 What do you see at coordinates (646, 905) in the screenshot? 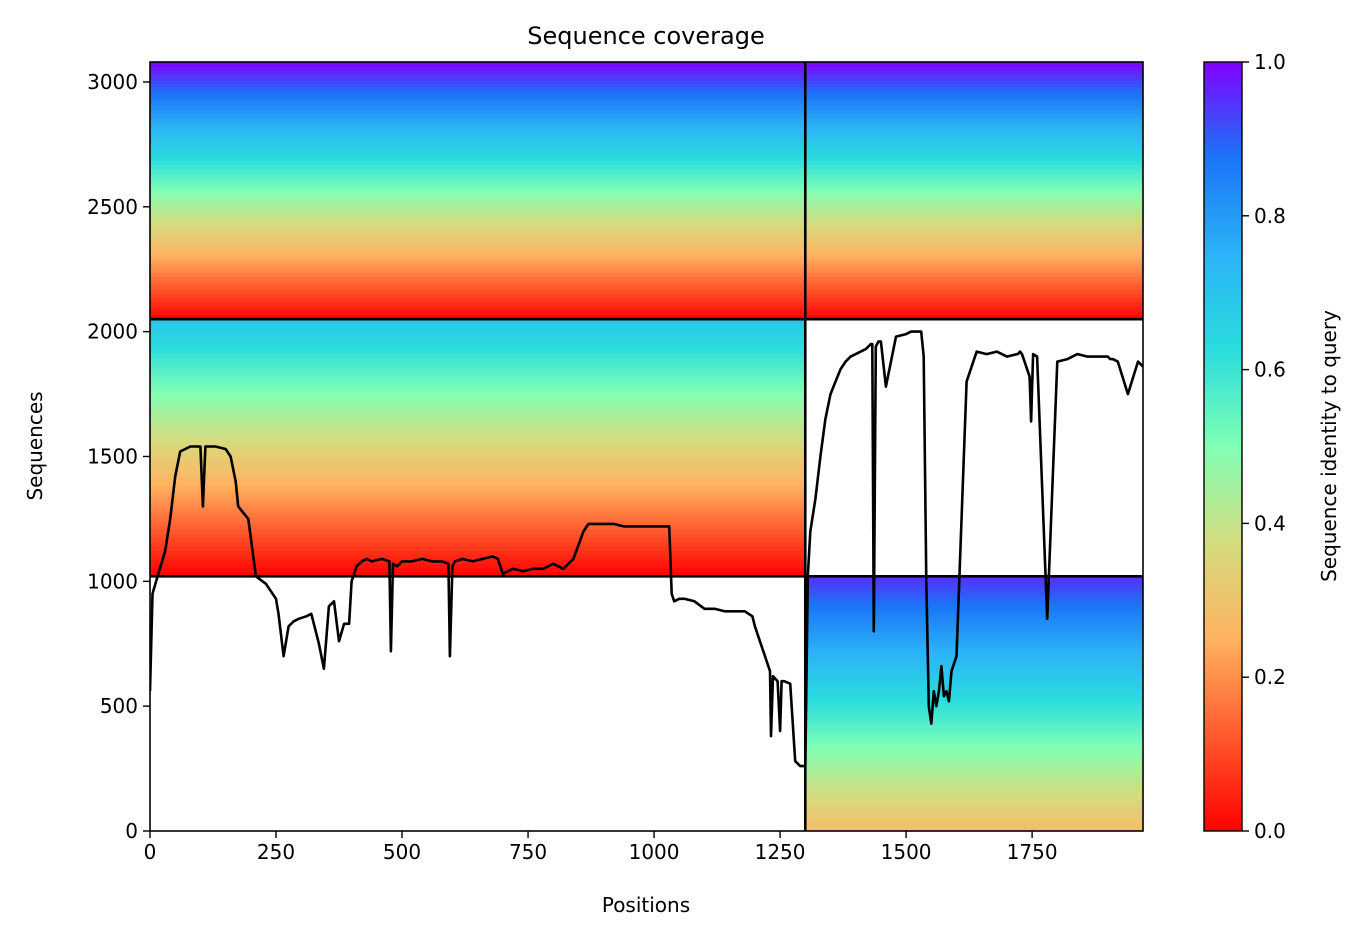
I see `x-axis-label: Positions` at bounding box center [646, 905].